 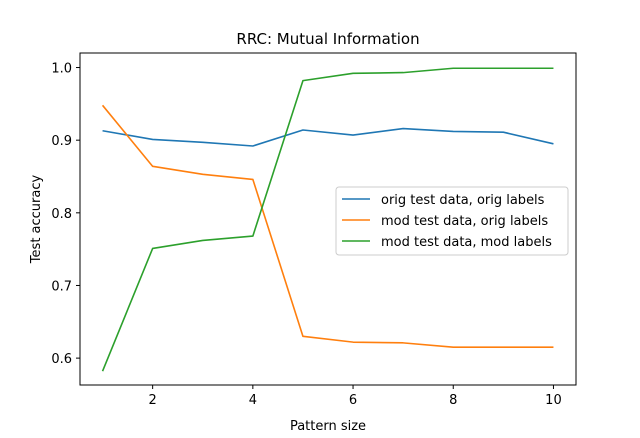 What do you see at coordinates (553, 400) in the screenshot?
I see `x-tick-label: 10` at bounding box center [553, 400].